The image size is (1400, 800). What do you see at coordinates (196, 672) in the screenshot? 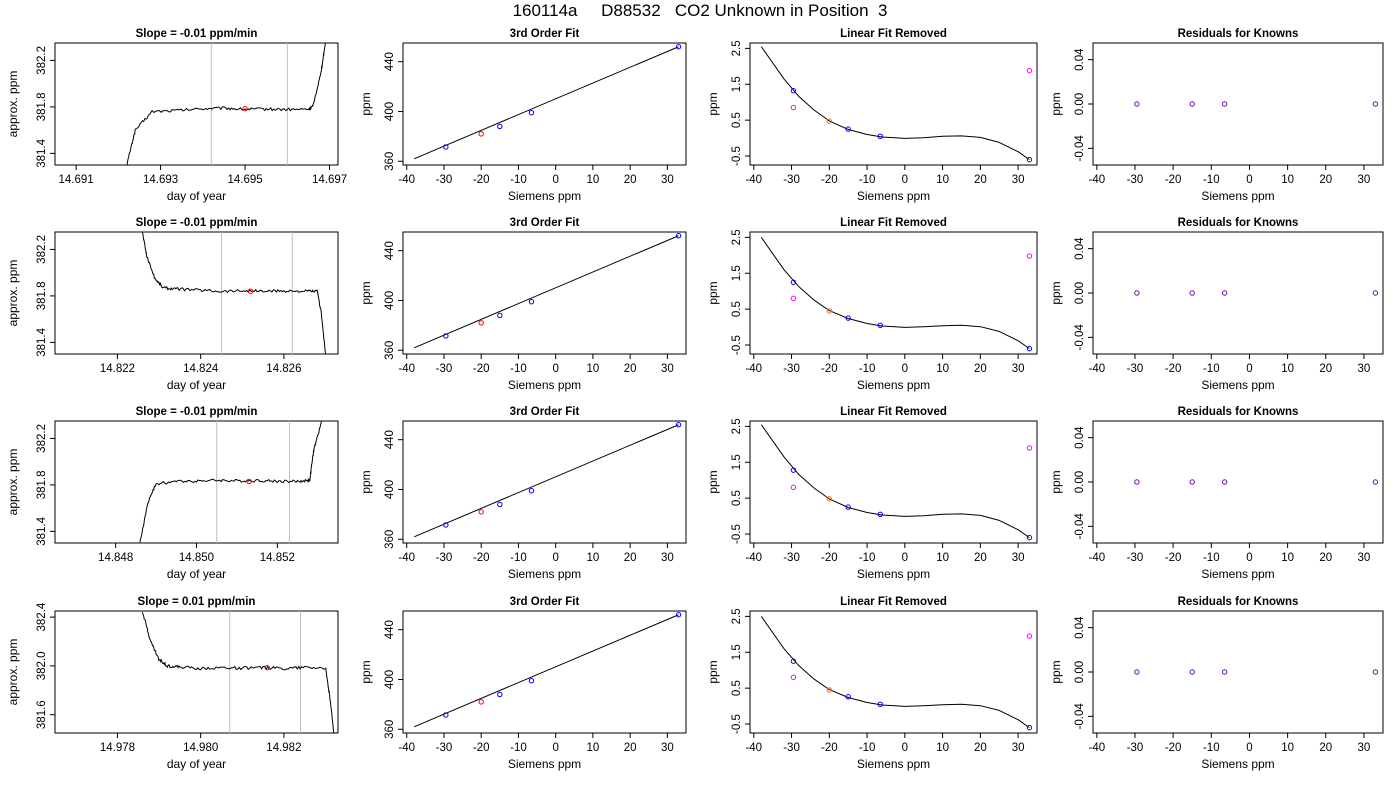
I see `plot-frame` at bounding box center [196, 672].